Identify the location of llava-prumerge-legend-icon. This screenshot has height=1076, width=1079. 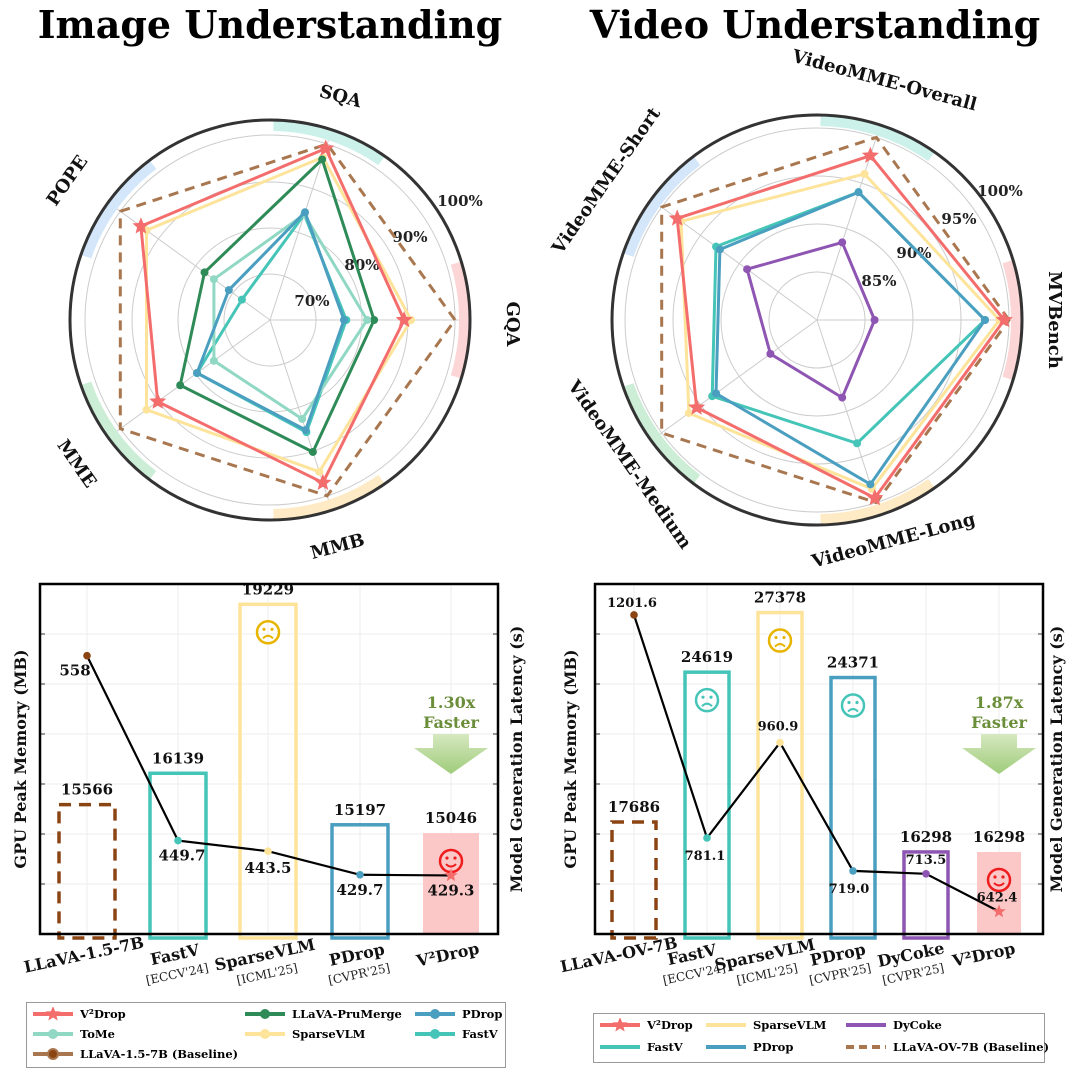
(265, 1014).